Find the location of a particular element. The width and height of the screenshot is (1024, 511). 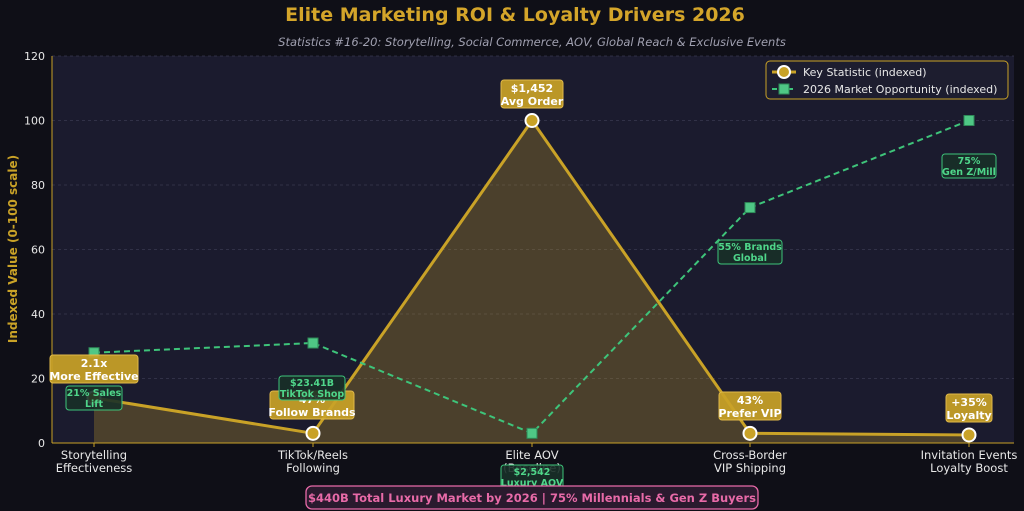

key-statistic-annotation: 43%Prefer VIP is located at coordinates (750, 406).